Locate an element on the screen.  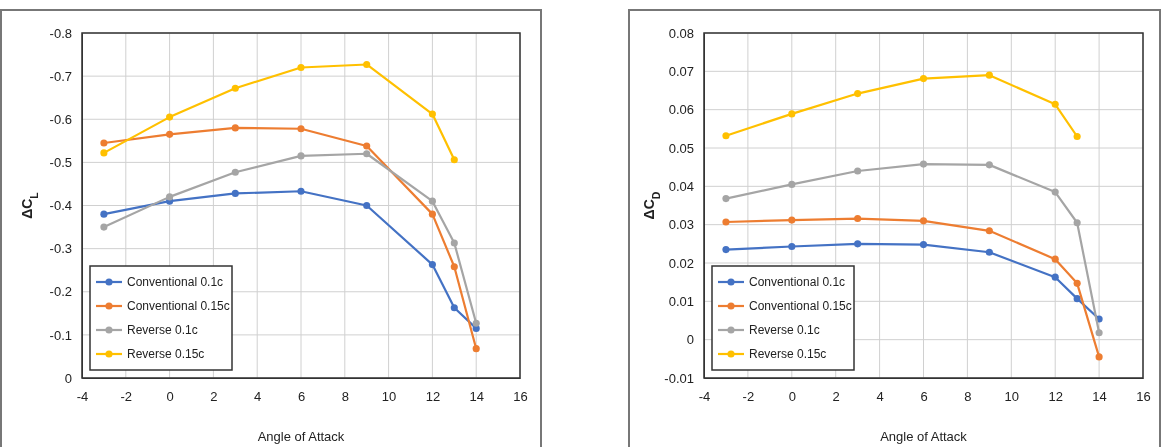
y-tick-label: -0.7 is located at coordinates (60, 76).